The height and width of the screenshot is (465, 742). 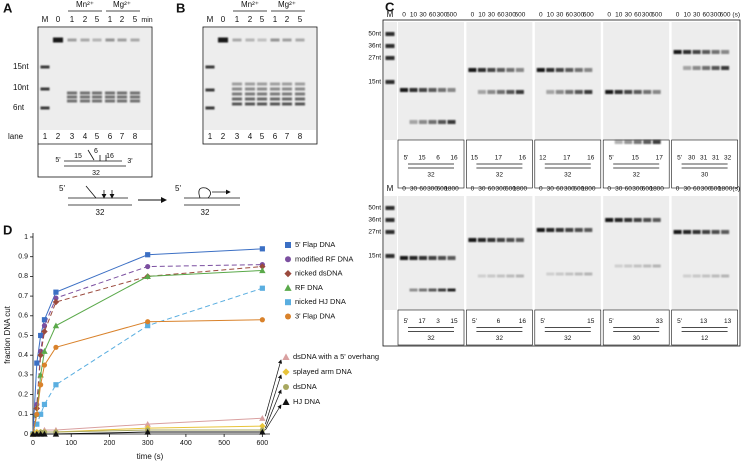 I want to click on series-line, so click(x=147, y=350).